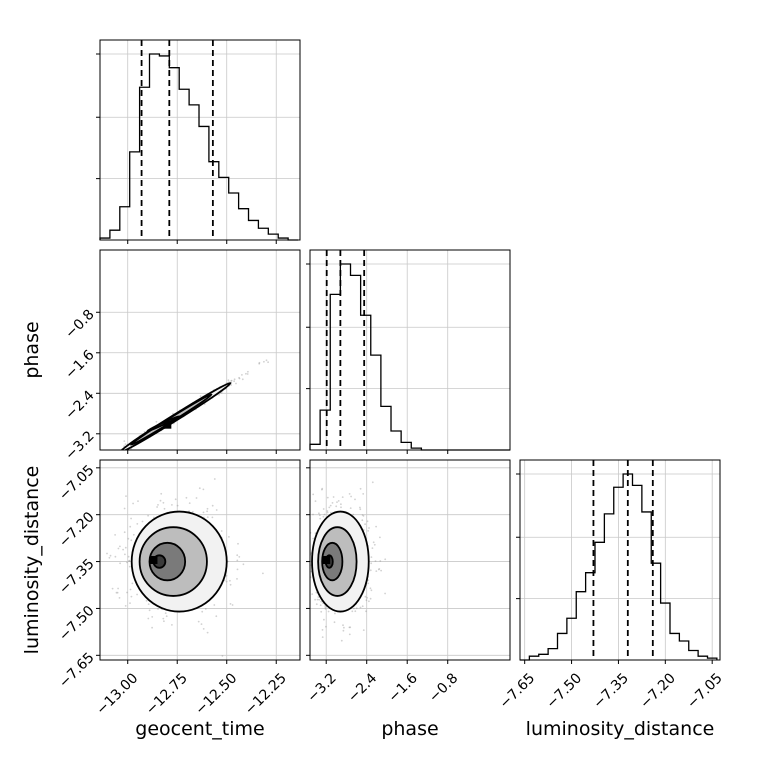  I want to click on axis-label-x-phase: phase, so click(409, 729).